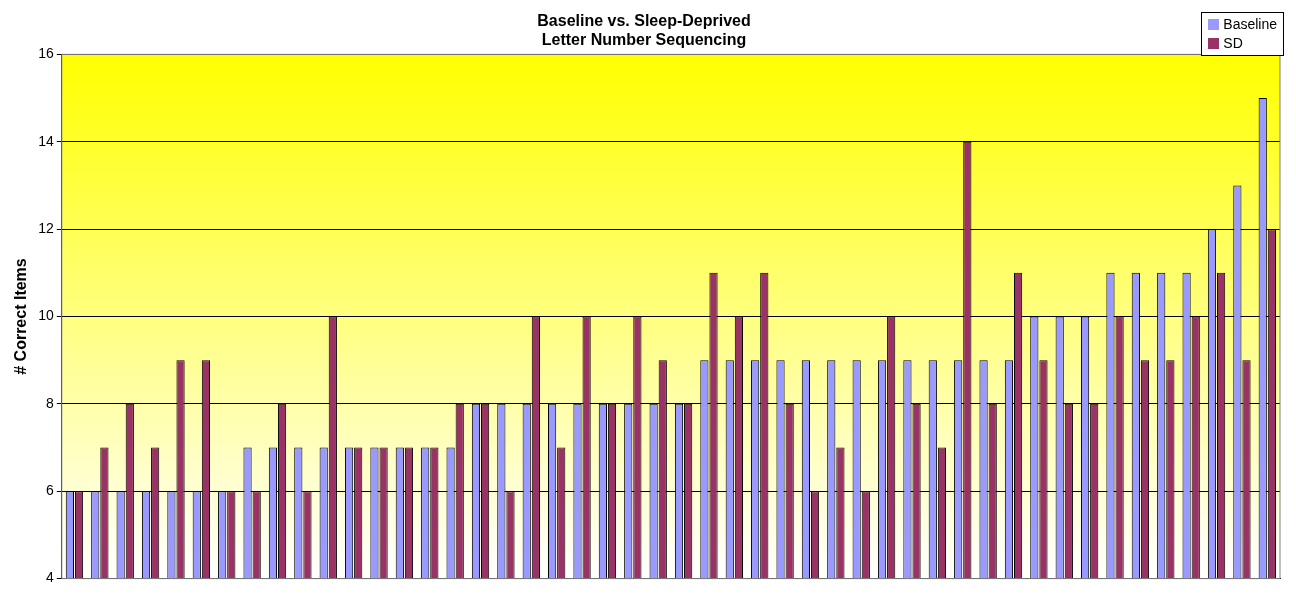 Image resolution: width=1296 pixels, height=598 pixels. What do you see at coordinates (1233, 43) in the screenshot?
I see `legend-label: SD` at bounding box center [1233, 43].